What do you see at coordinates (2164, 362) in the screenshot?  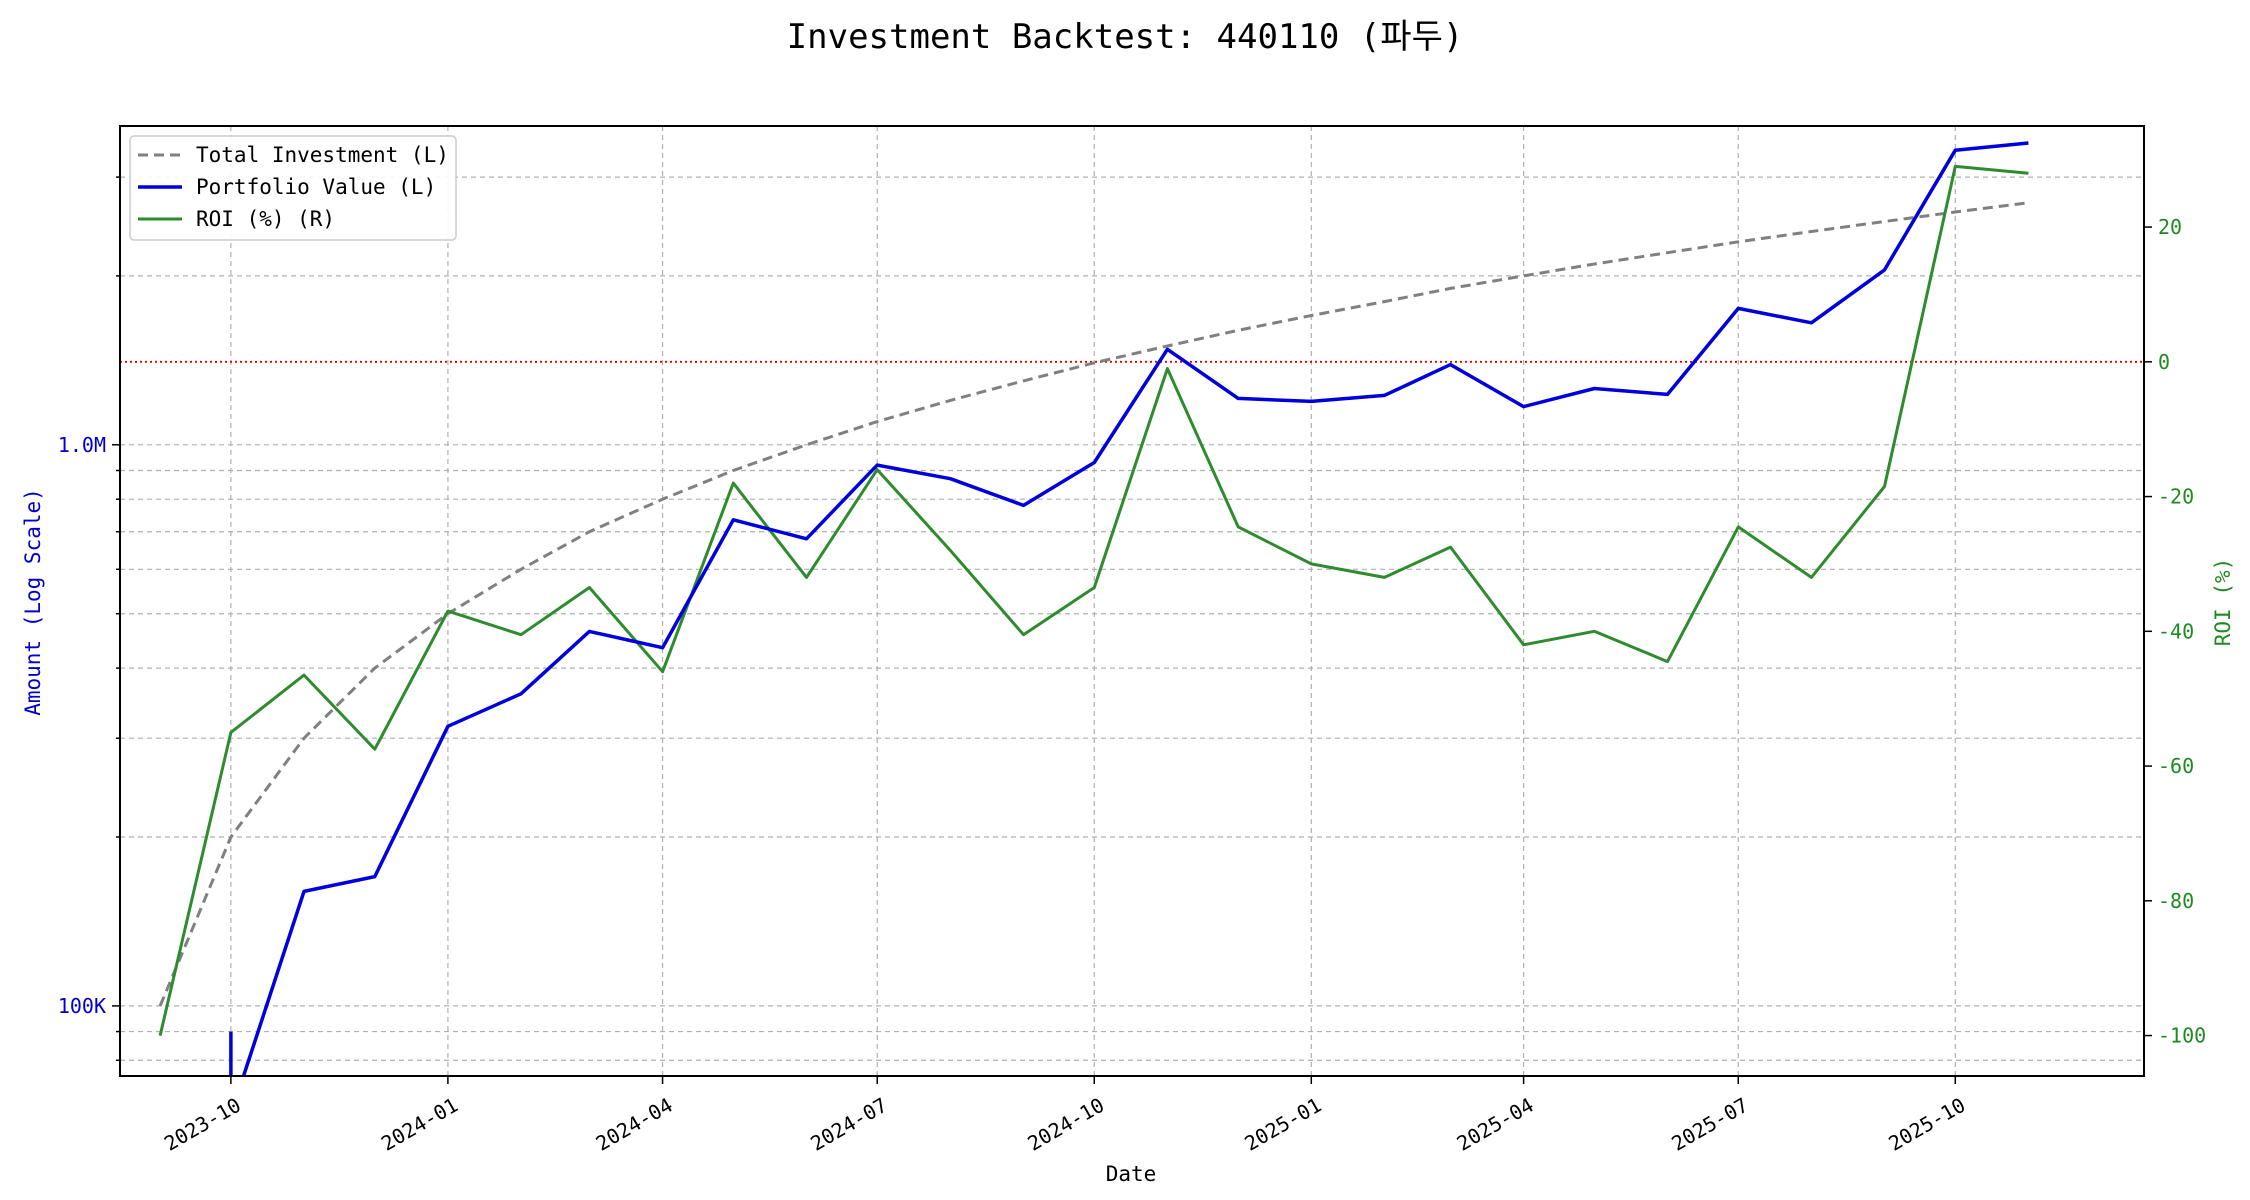 I see `right-tick-label: 0` at bounding box center [2164, 362].